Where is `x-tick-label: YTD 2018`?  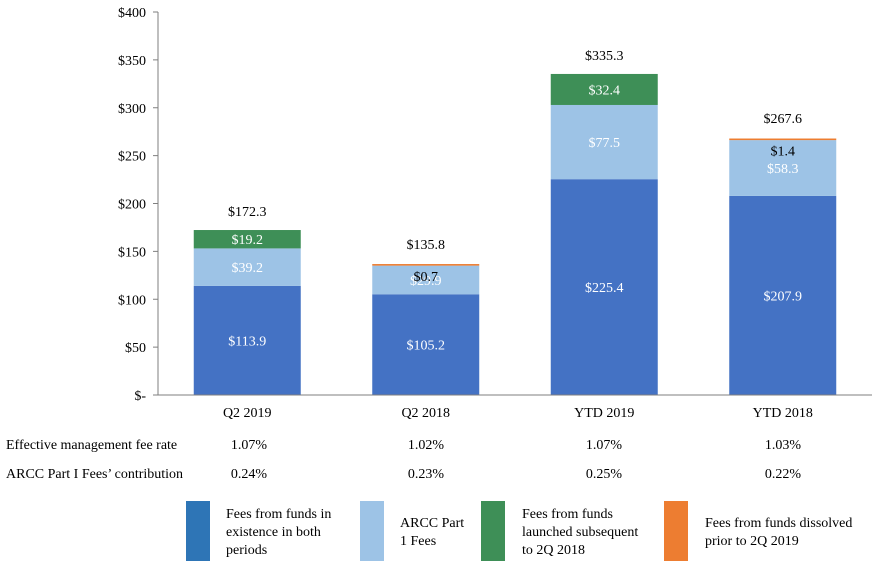
x-tick-label: YTD 2018 is located at coordinates (783, 413).